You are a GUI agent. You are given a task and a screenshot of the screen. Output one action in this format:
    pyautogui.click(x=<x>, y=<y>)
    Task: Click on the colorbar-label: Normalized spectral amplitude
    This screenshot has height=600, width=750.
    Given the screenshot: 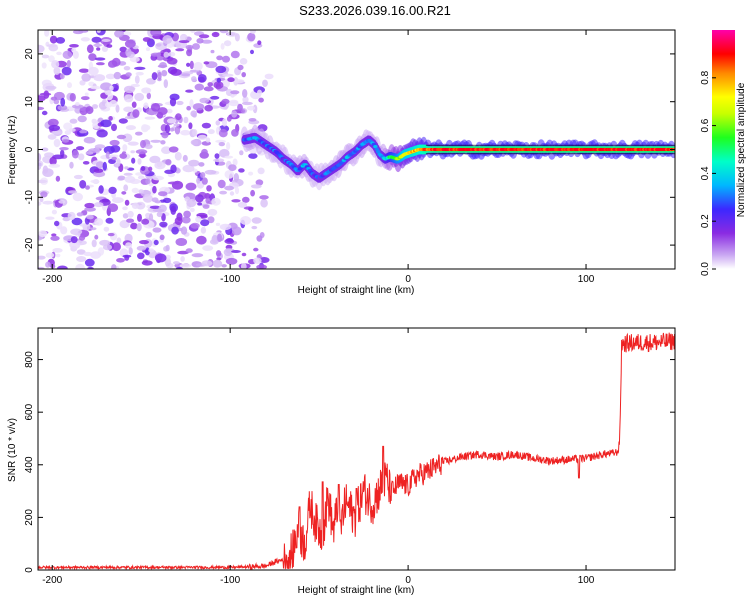 What is the action you would take?
    pyautogui.click(x=741, y=149)
    